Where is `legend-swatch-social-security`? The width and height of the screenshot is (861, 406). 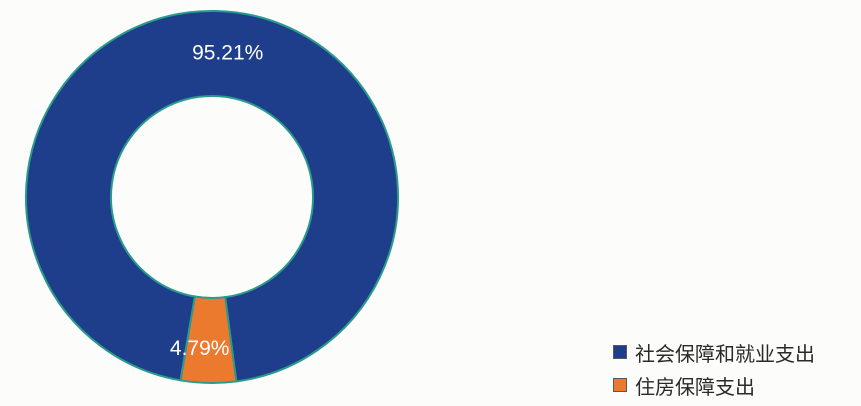 legend-swatch-social-security is located at coordinates (620, 352).